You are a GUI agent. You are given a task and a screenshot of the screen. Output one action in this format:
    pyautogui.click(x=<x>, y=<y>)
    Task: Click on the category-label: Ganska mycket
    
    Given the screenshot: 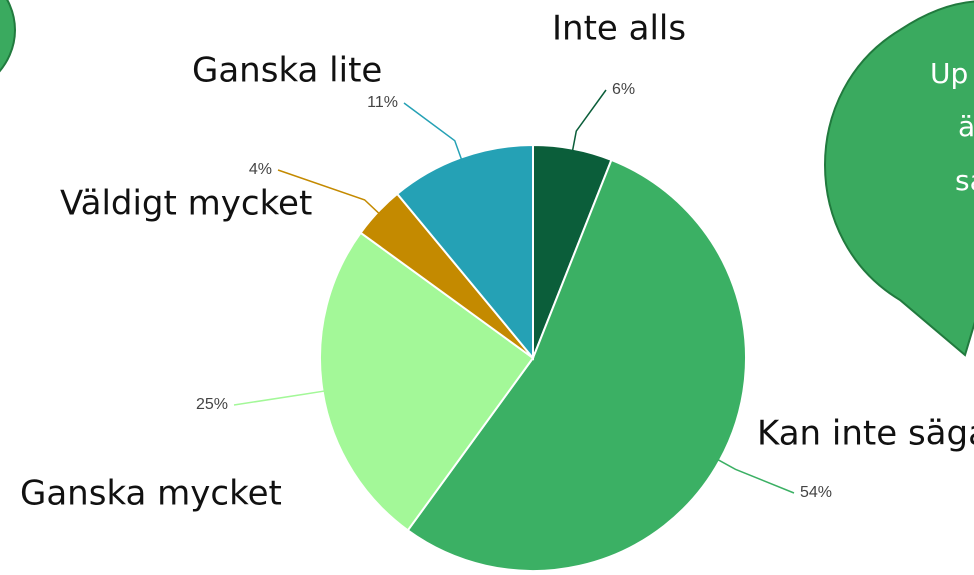 What is the action you would take?
    pyautogui.click(x=151, y=494)
    